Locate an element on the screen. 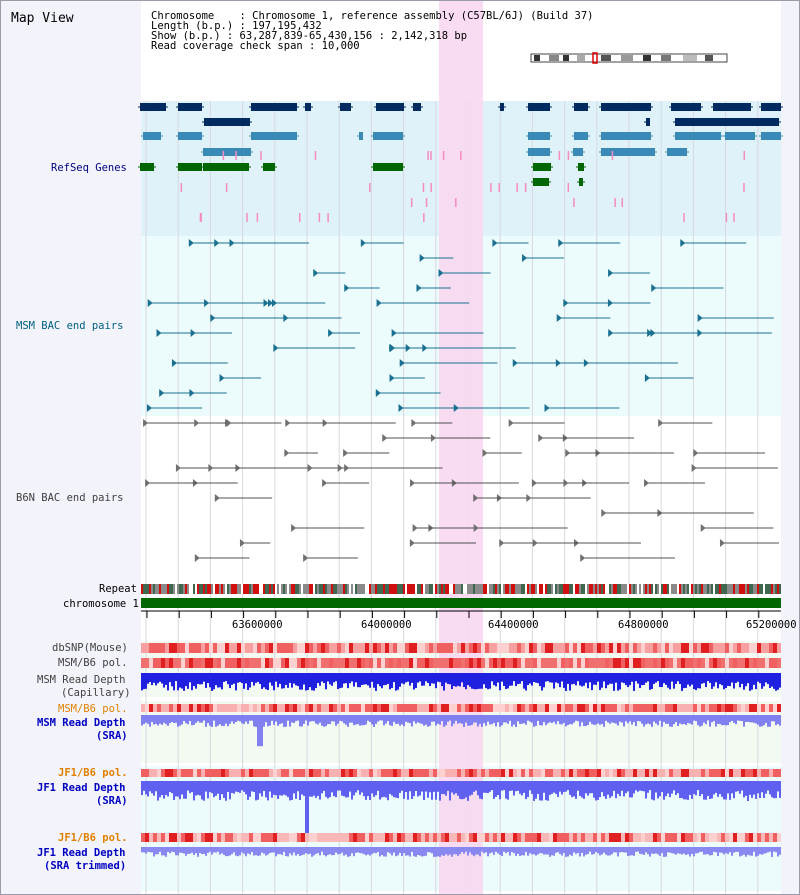 This screenshot has height=895, width=800. track-label-jf1-depth-trim-1: JF1 Read Depth is located at coordinates (81, 853).